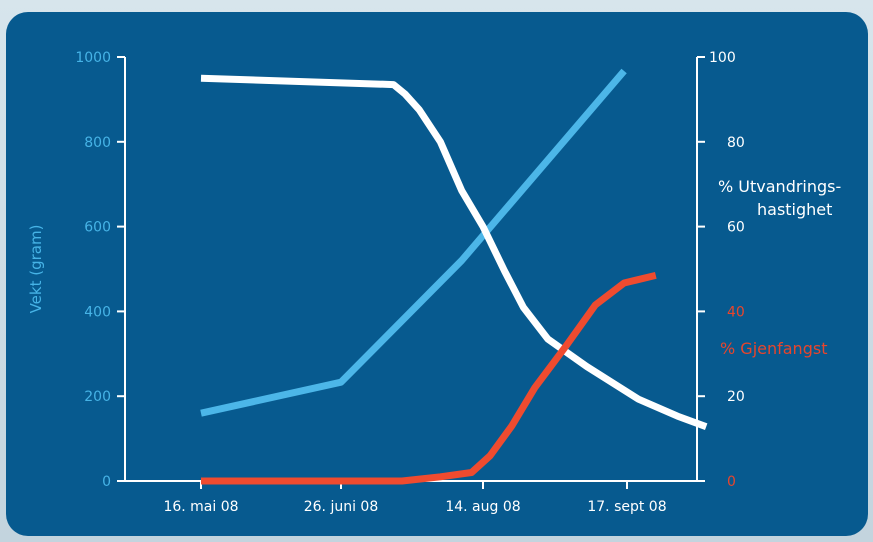 This screenshot has height=542, width=873. Describe the element at coordinates (736, 143) in the screenshot. I see `right-tick-label: 80` at that location.